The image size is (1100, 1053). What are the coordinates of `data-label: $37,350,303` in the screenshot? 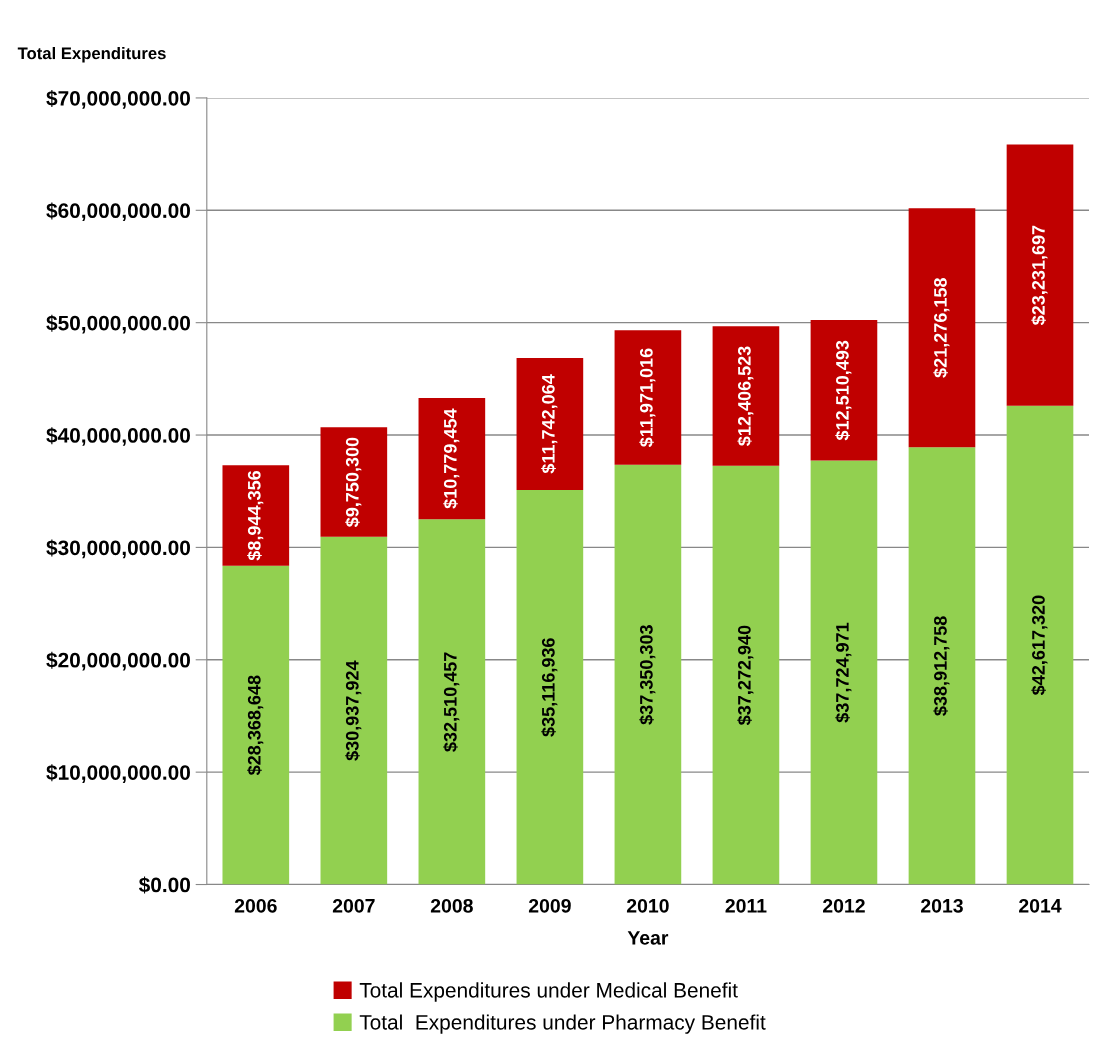 It's located at (647, 675).